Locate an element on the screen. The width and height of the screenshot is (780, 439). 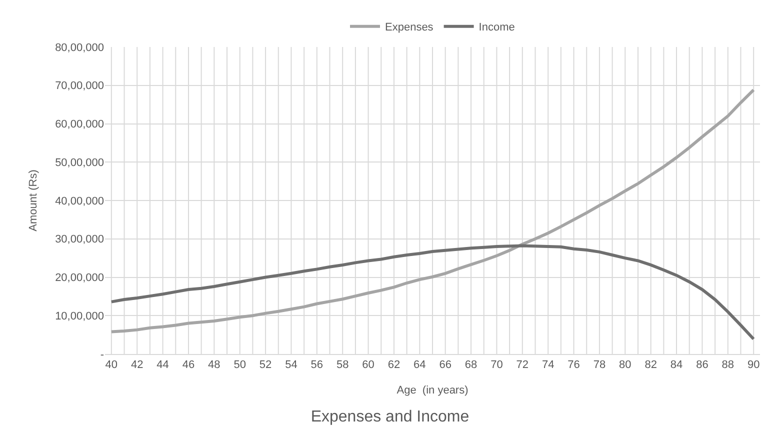
y-tick-label: 50,00,000 is located at coordinates (79, 162).